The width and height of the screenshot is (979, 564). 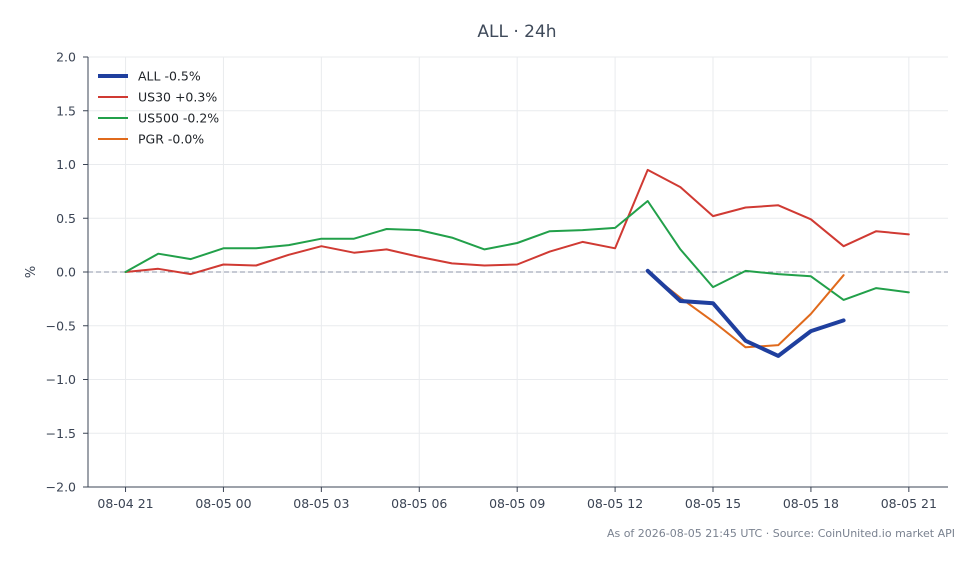 What do you see at coordinates (171, 139) in the screenshot?
I see `legend-label: PGR -0.0%` at bounding box center [171, 139].